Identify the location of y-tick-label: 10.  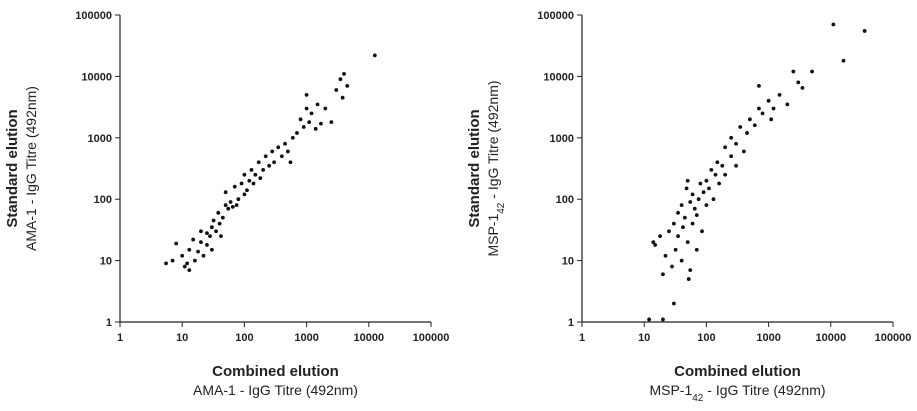
(568, 262).